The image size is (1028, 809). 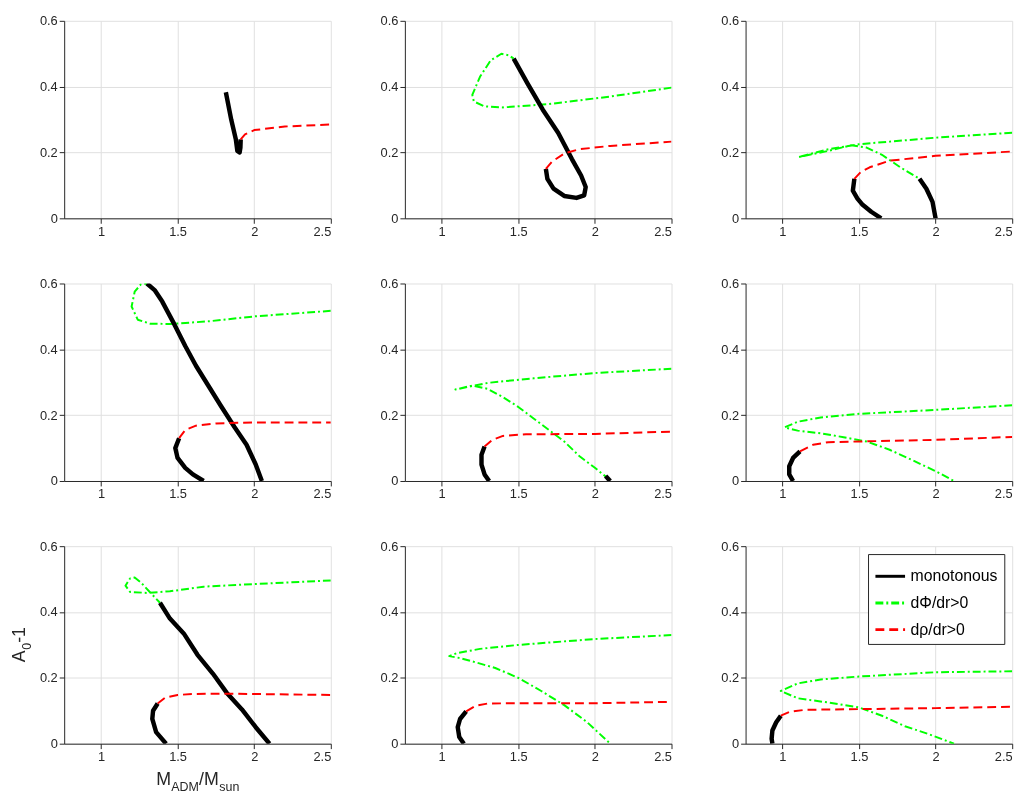 I want to click on y-axis-title: A0-1, so click(x=21, y=644).